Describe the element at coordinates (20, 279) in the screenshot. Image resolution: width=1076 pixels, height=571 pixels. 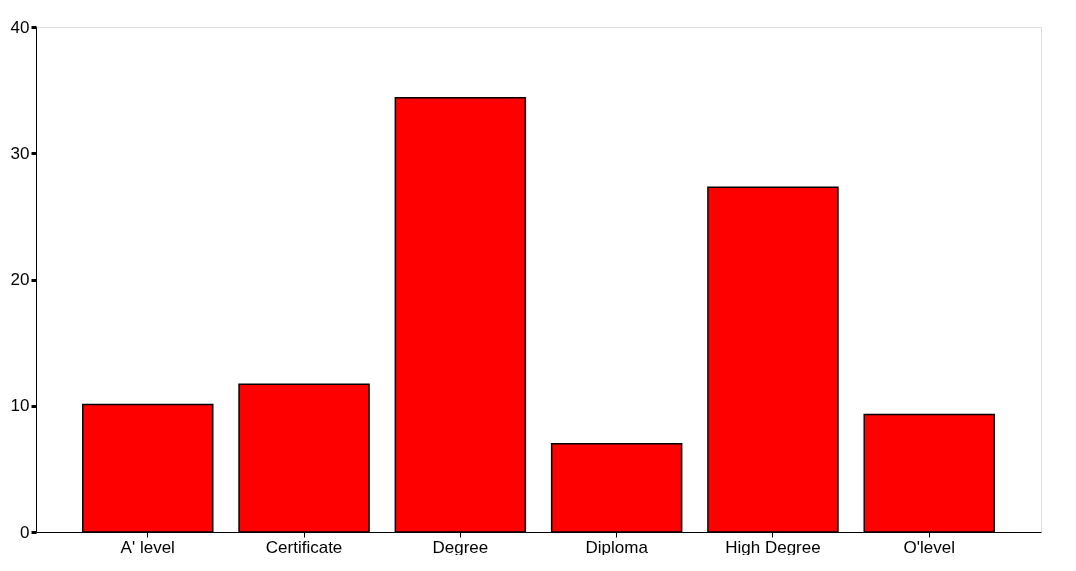
I see `y-tick-label: 20` at that location.